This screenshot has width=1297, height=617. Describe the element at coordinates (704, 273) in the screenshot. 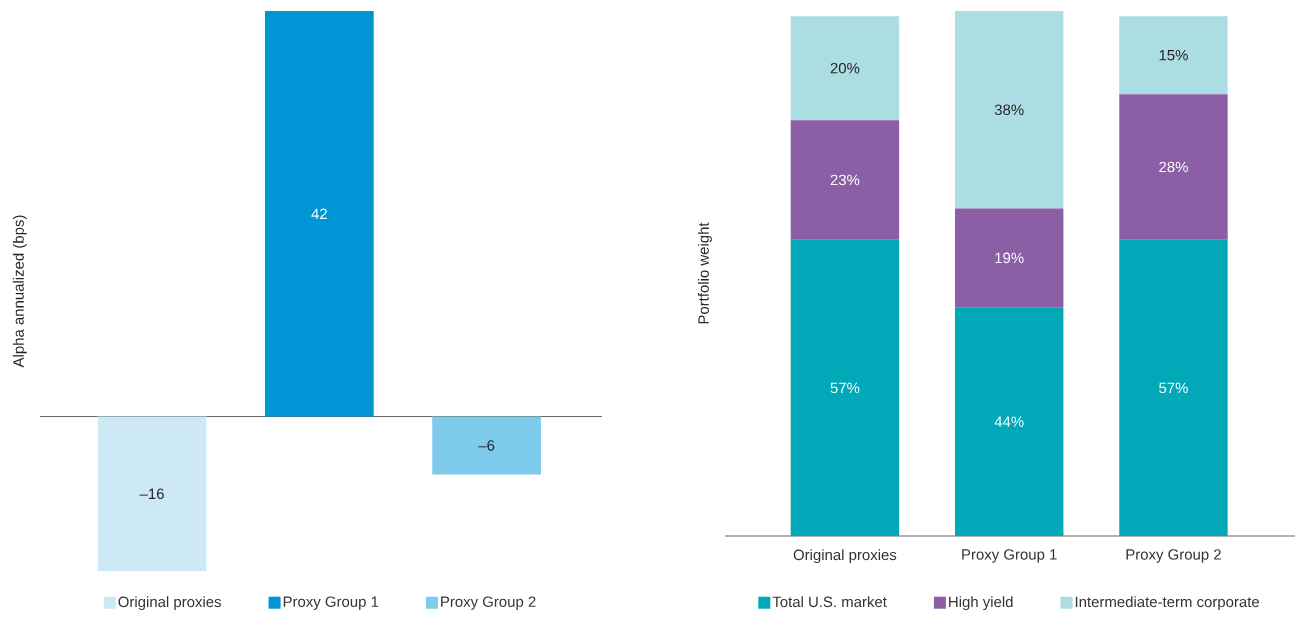

I see `y-axis-title: Portfolio weight` at that location.